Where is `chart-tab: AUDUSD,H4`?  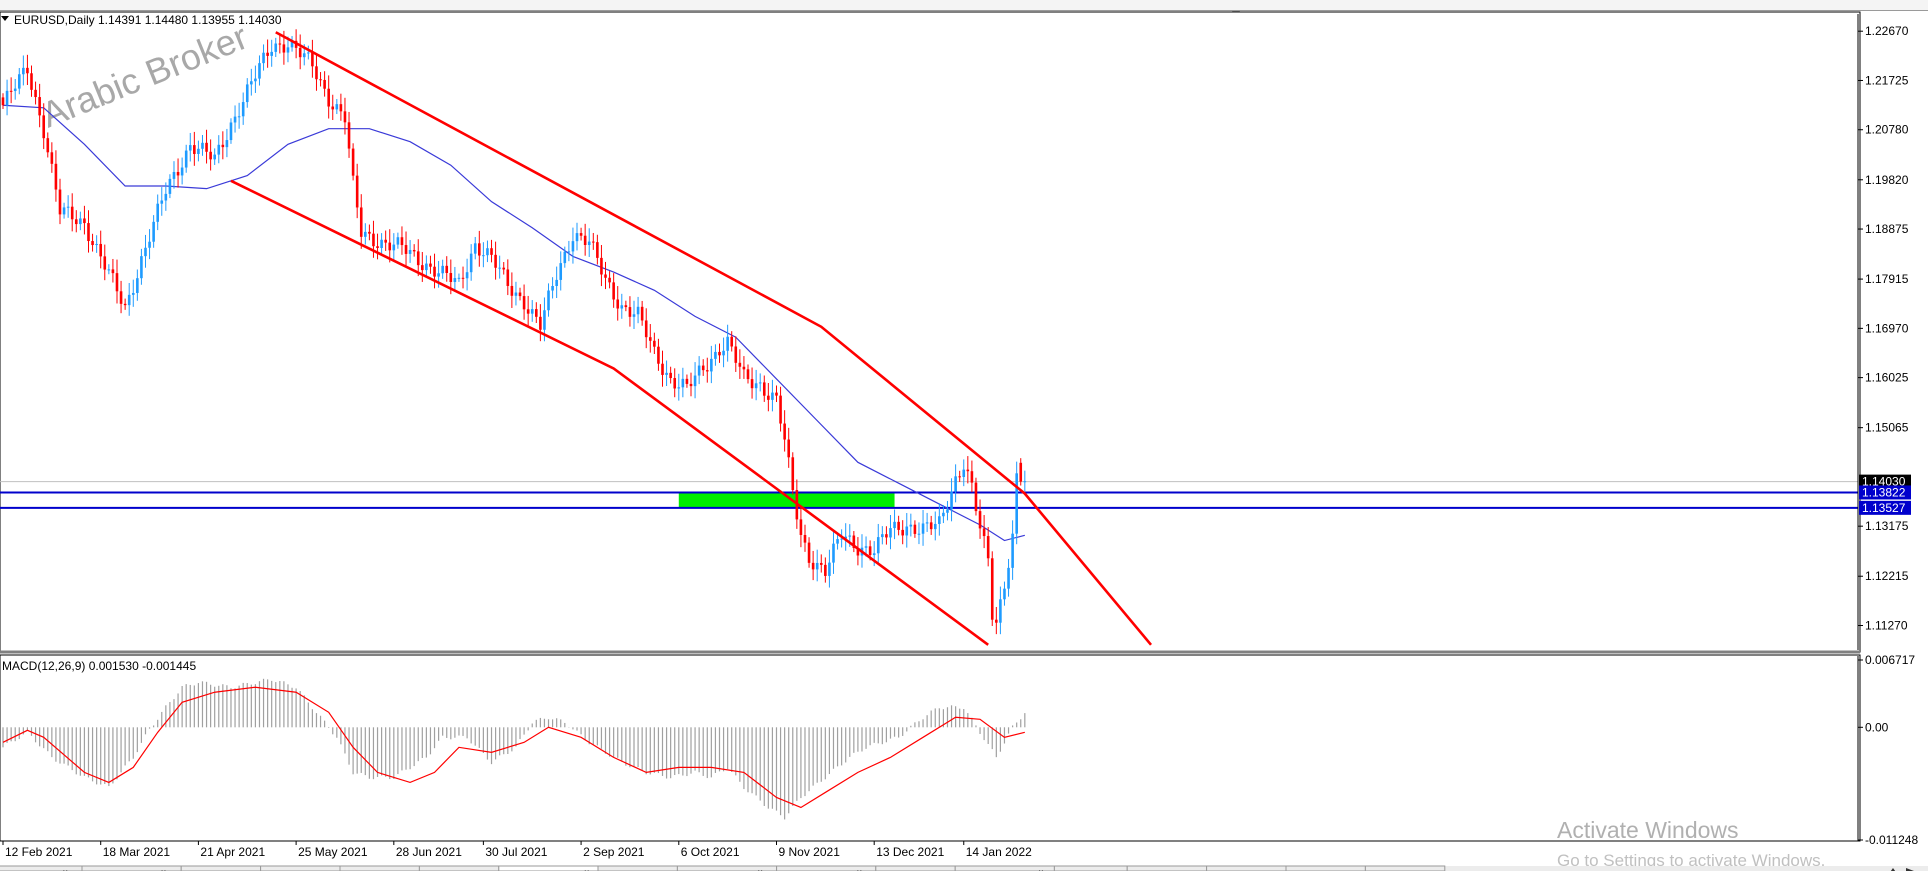 chart-tab: AUDUSD,H4 is located at coordinates (918, 868).